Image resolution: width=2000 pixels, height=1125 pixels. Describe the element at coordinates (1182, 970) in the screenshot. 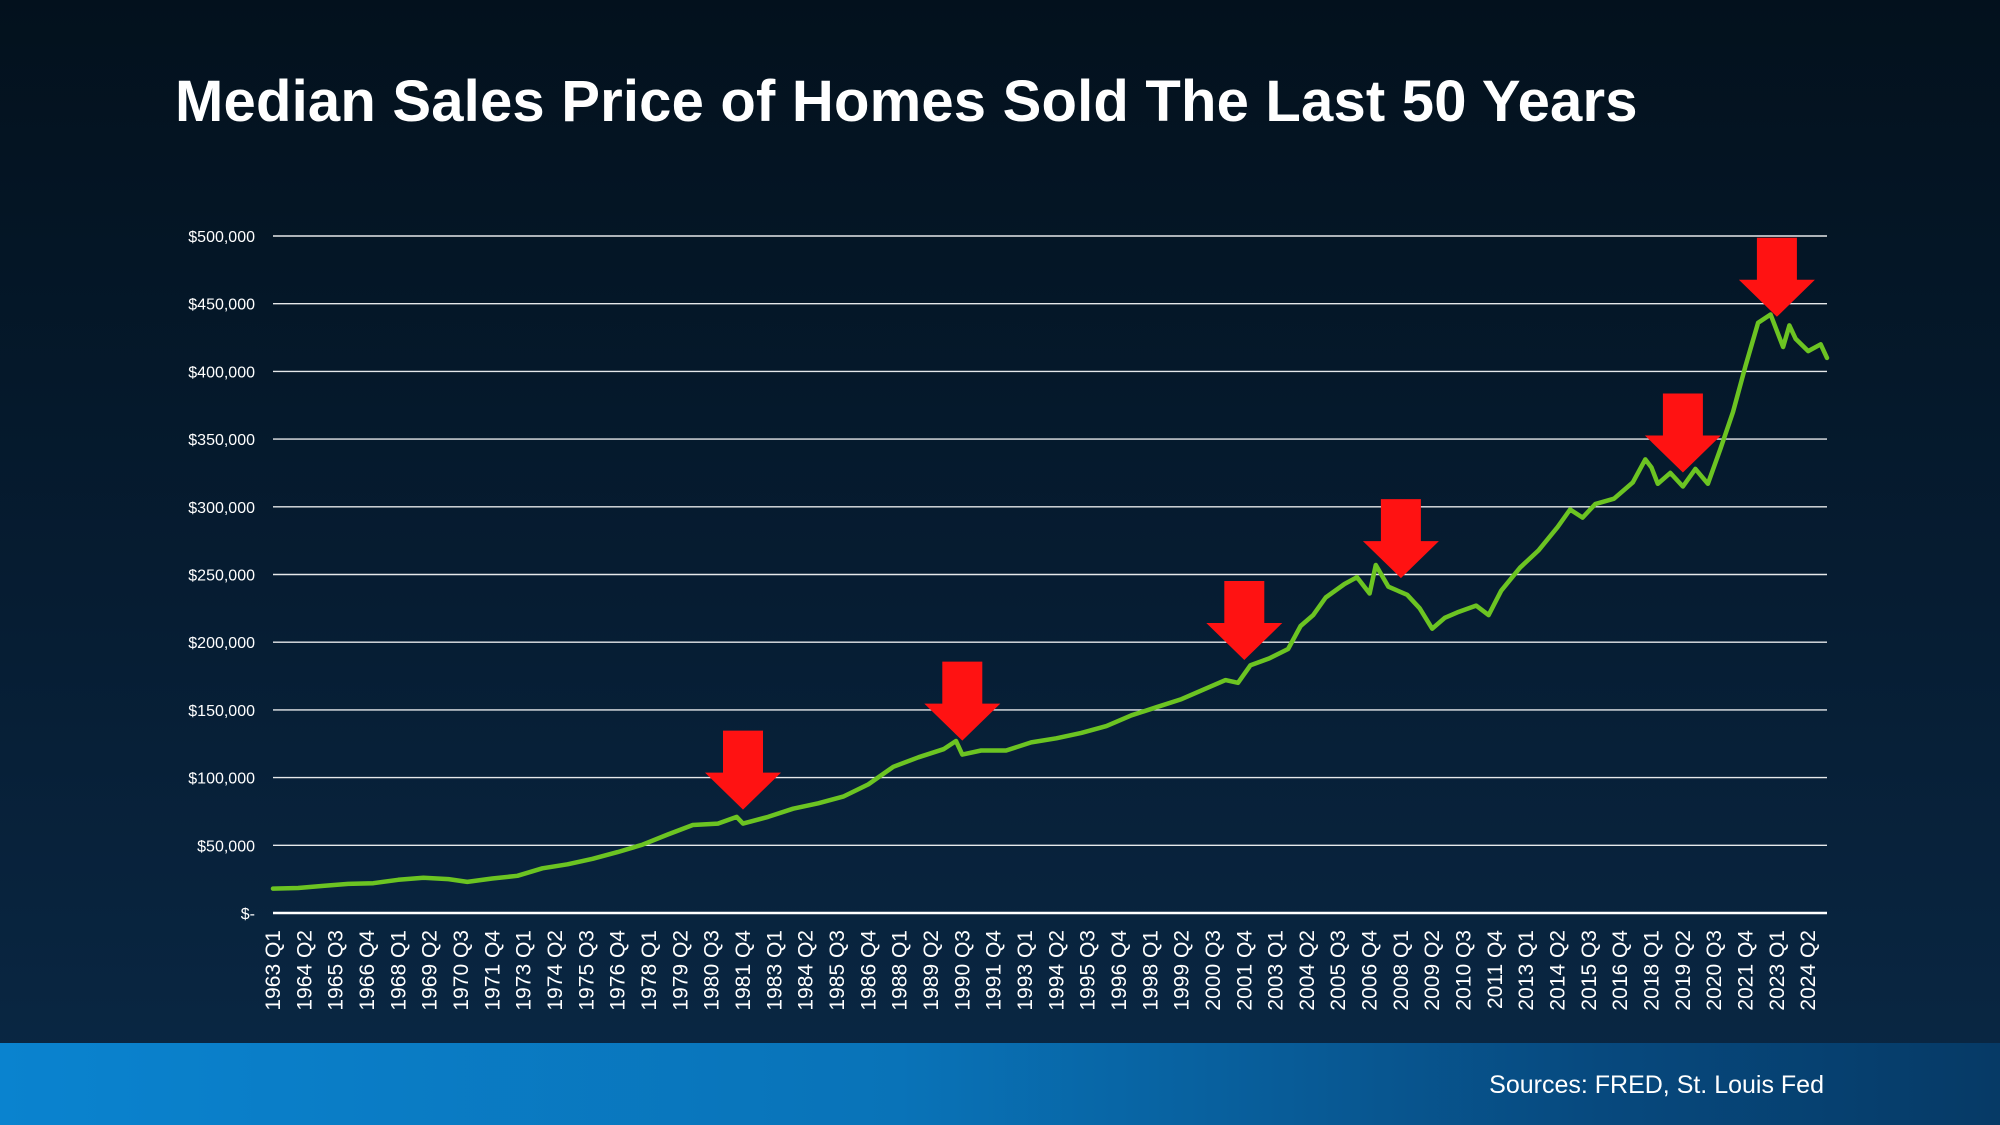

I see `x-tick-label: 1999 Q2` at that location.